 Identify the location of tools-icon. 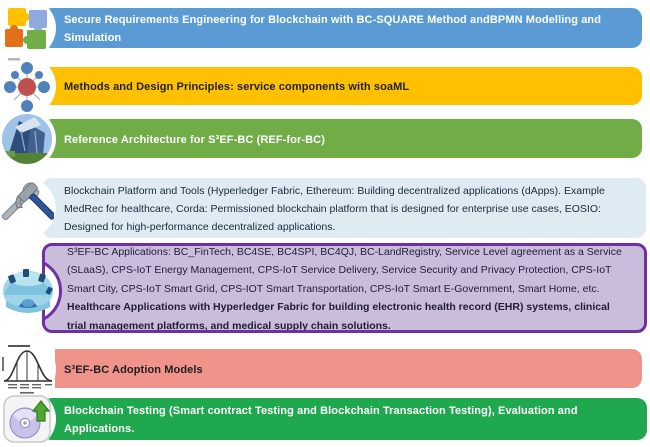
(28, 210).